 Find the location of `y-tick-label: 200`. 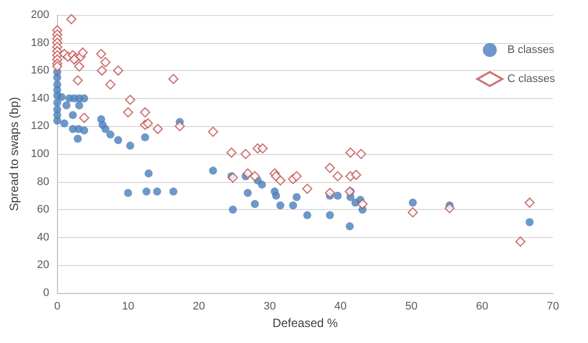

y-tick-label: 200 is located at coordinates (40, 15).